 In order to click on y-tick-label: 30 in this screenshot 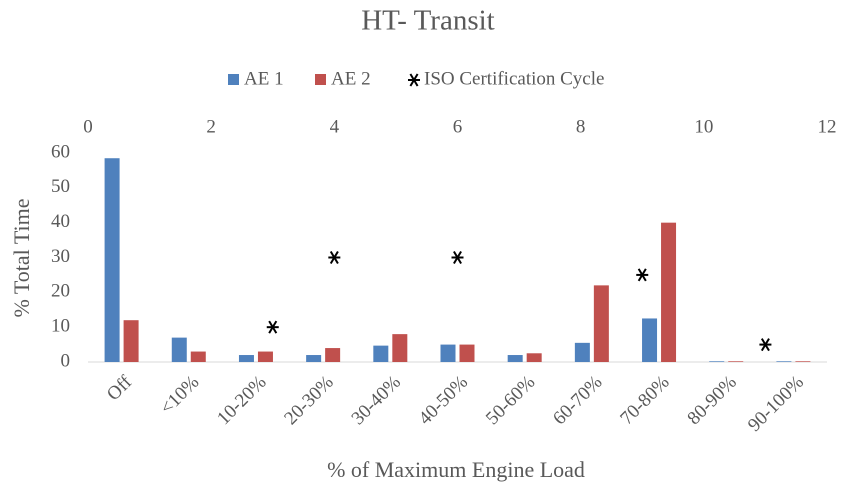, I will do `click(60, 256)`.